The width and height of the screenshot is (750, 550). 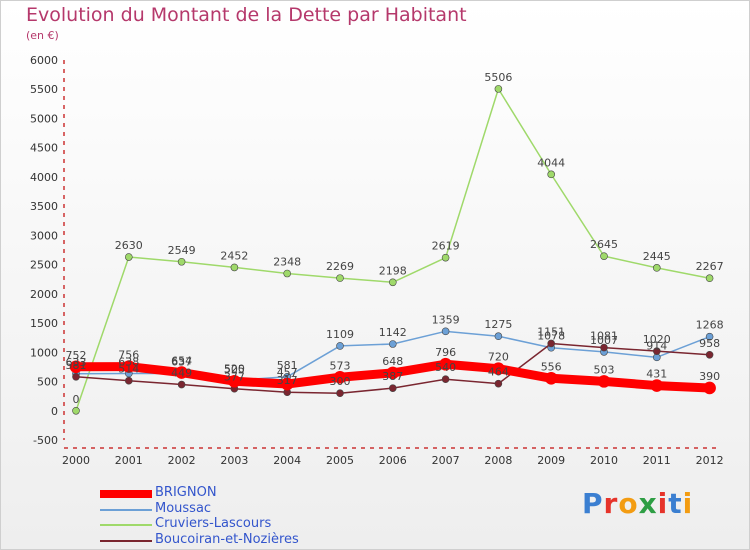 What do you see at coordinates (675, 503) in the screenshot?
I see `logo-letter: t` at bounding box center [675, 503].